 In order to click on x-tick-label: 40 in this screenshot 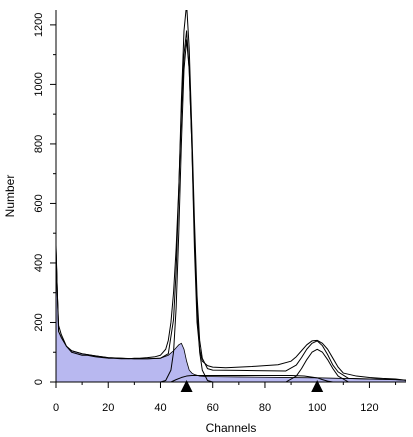, I will do `click(160, 408)`.